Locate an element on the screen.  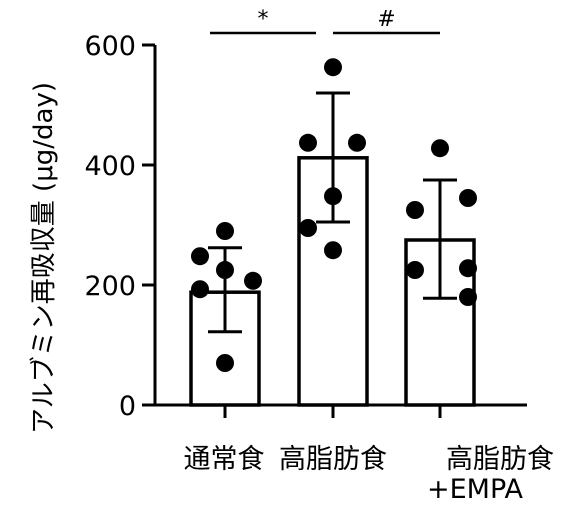
y-tick-label: 200 is located at coordinates (110, 286).